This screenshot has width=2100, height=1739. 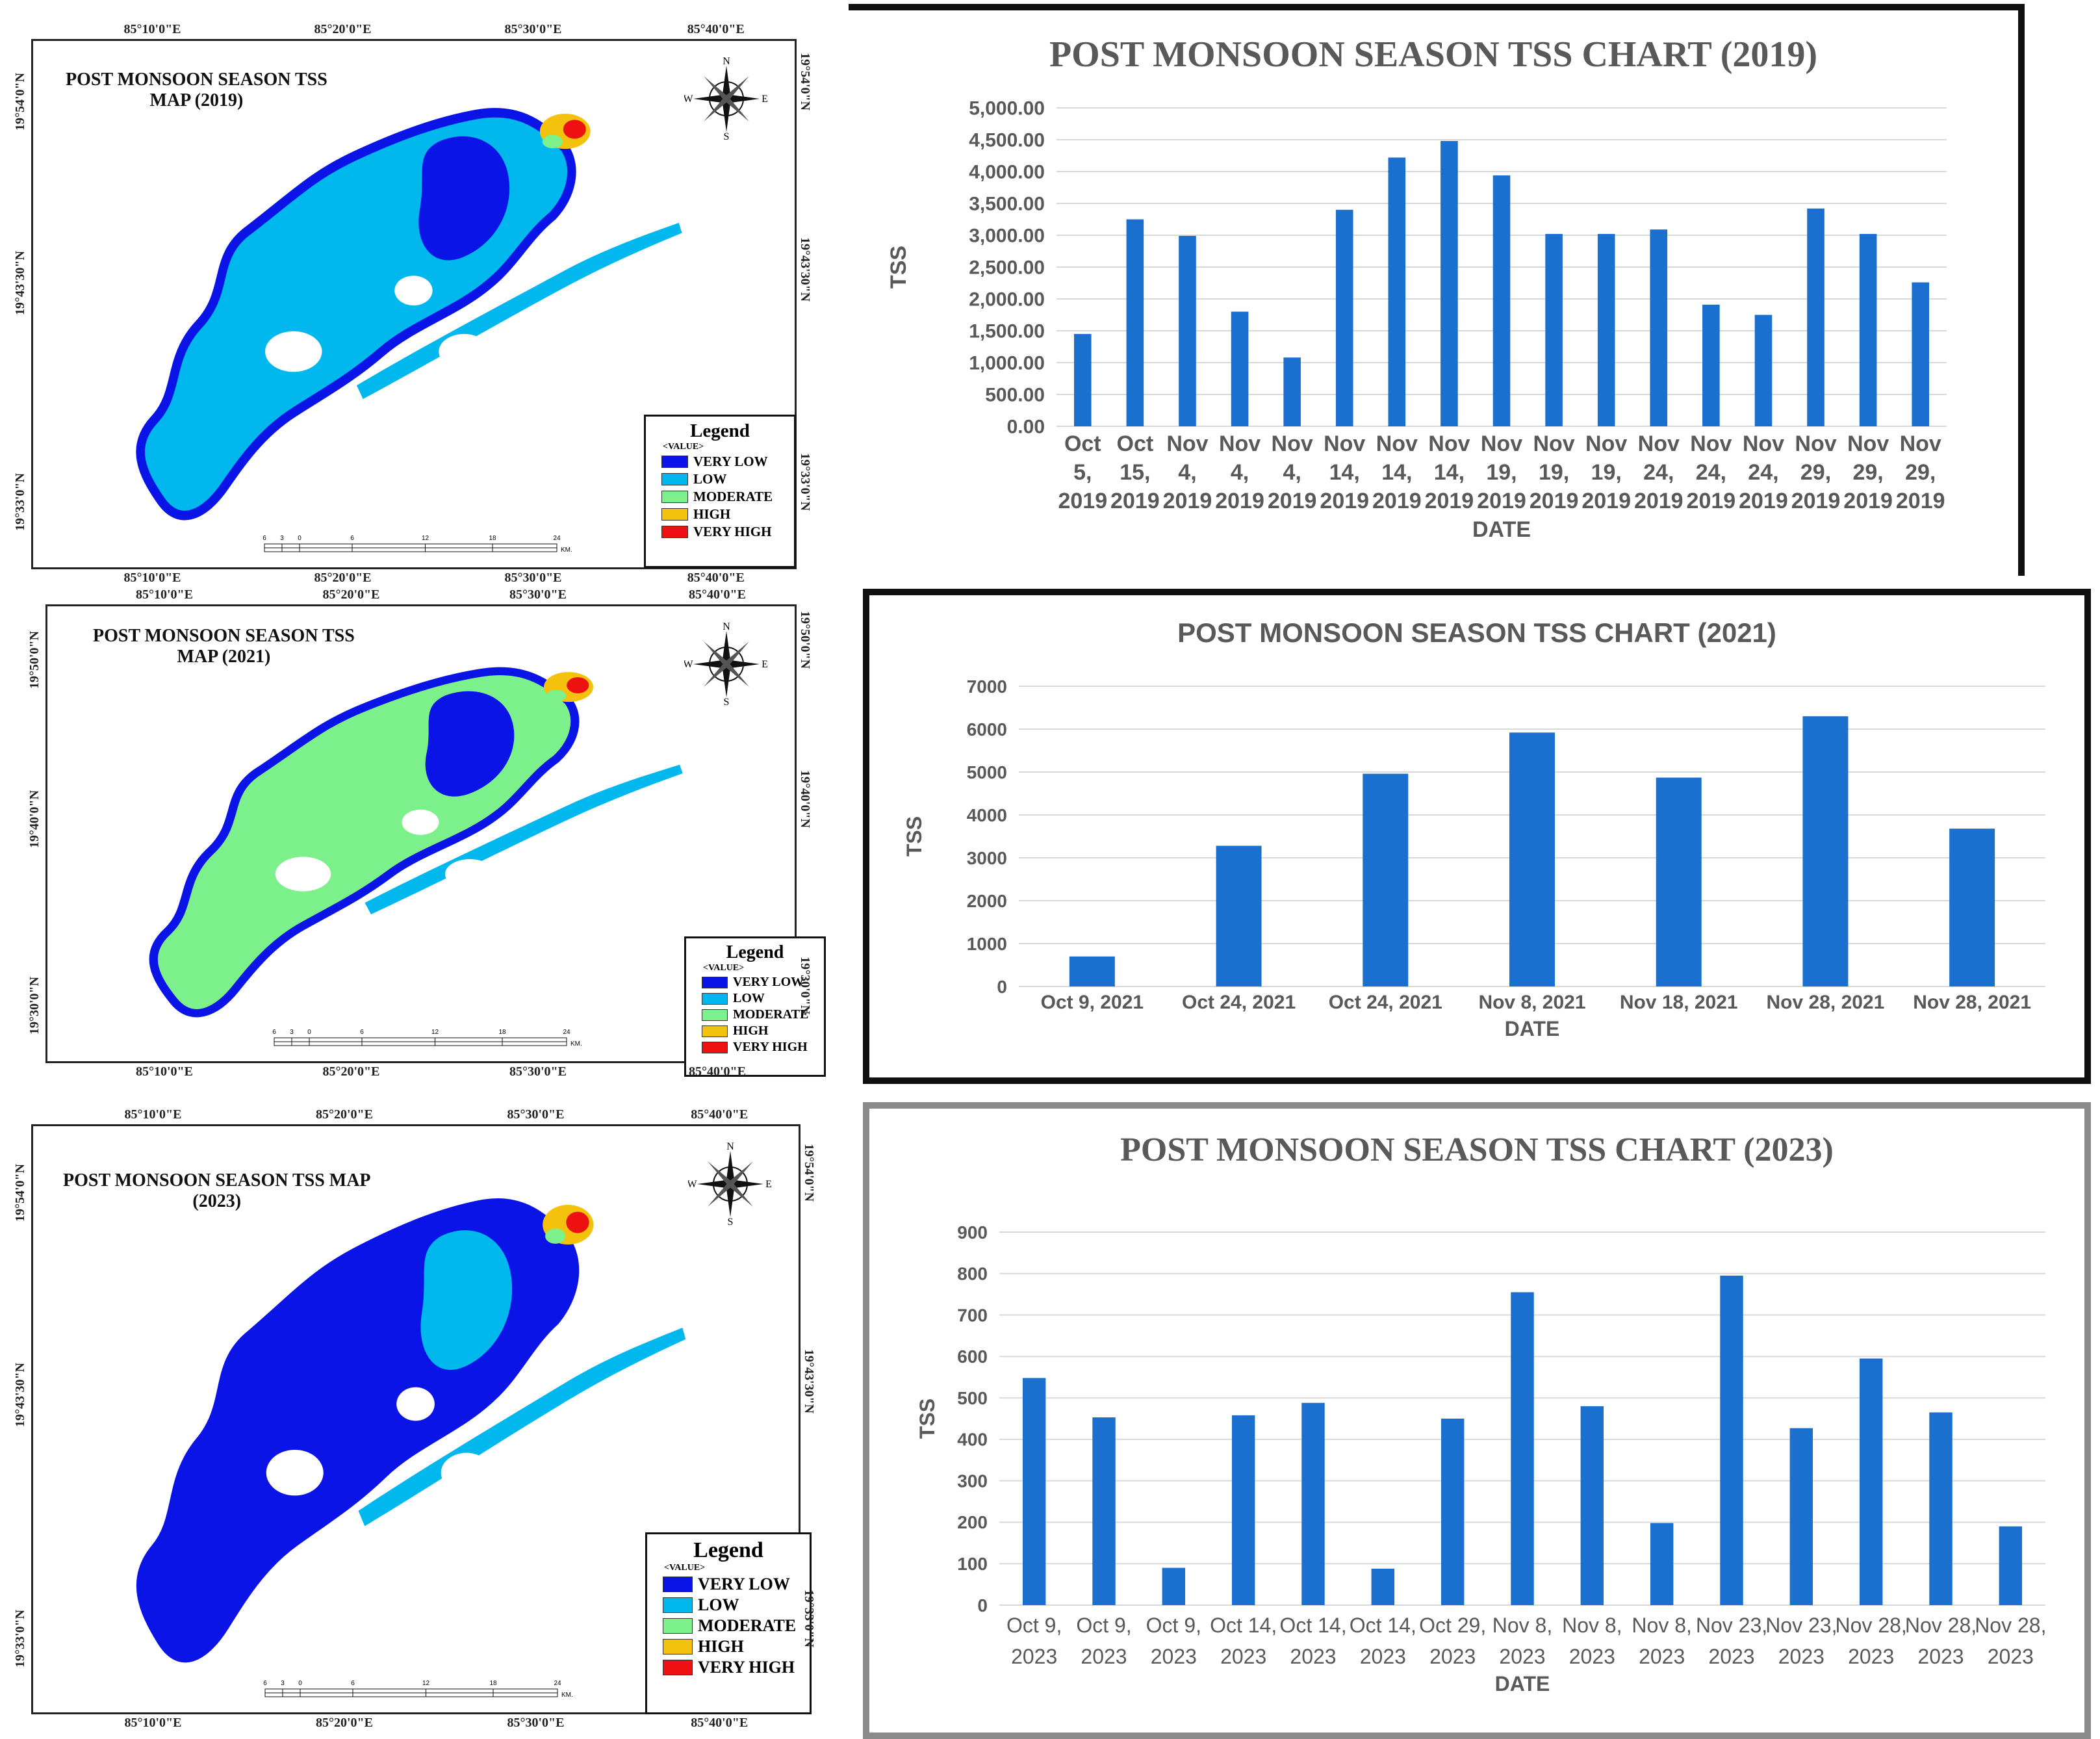 I want to click on y-tick-label: 600, so click(x=972, y=1356).